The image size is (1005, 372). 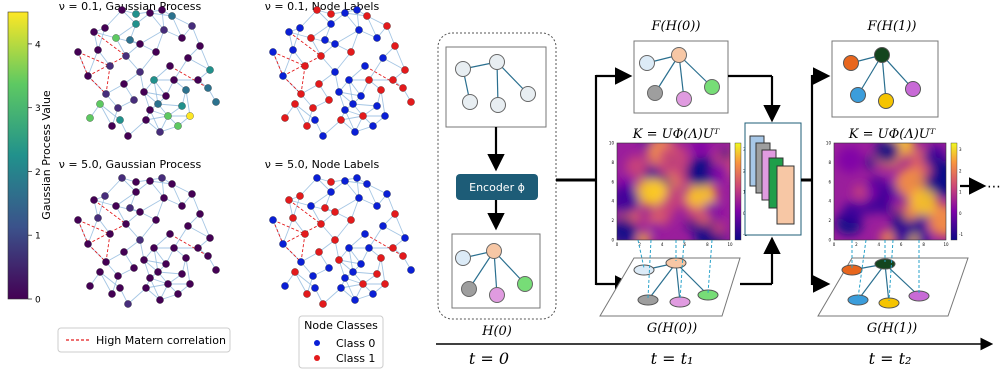 What do you see at coordinates (497, 187) in the screenshot?
I see `encoder-box` at bounding box center [497, 187].